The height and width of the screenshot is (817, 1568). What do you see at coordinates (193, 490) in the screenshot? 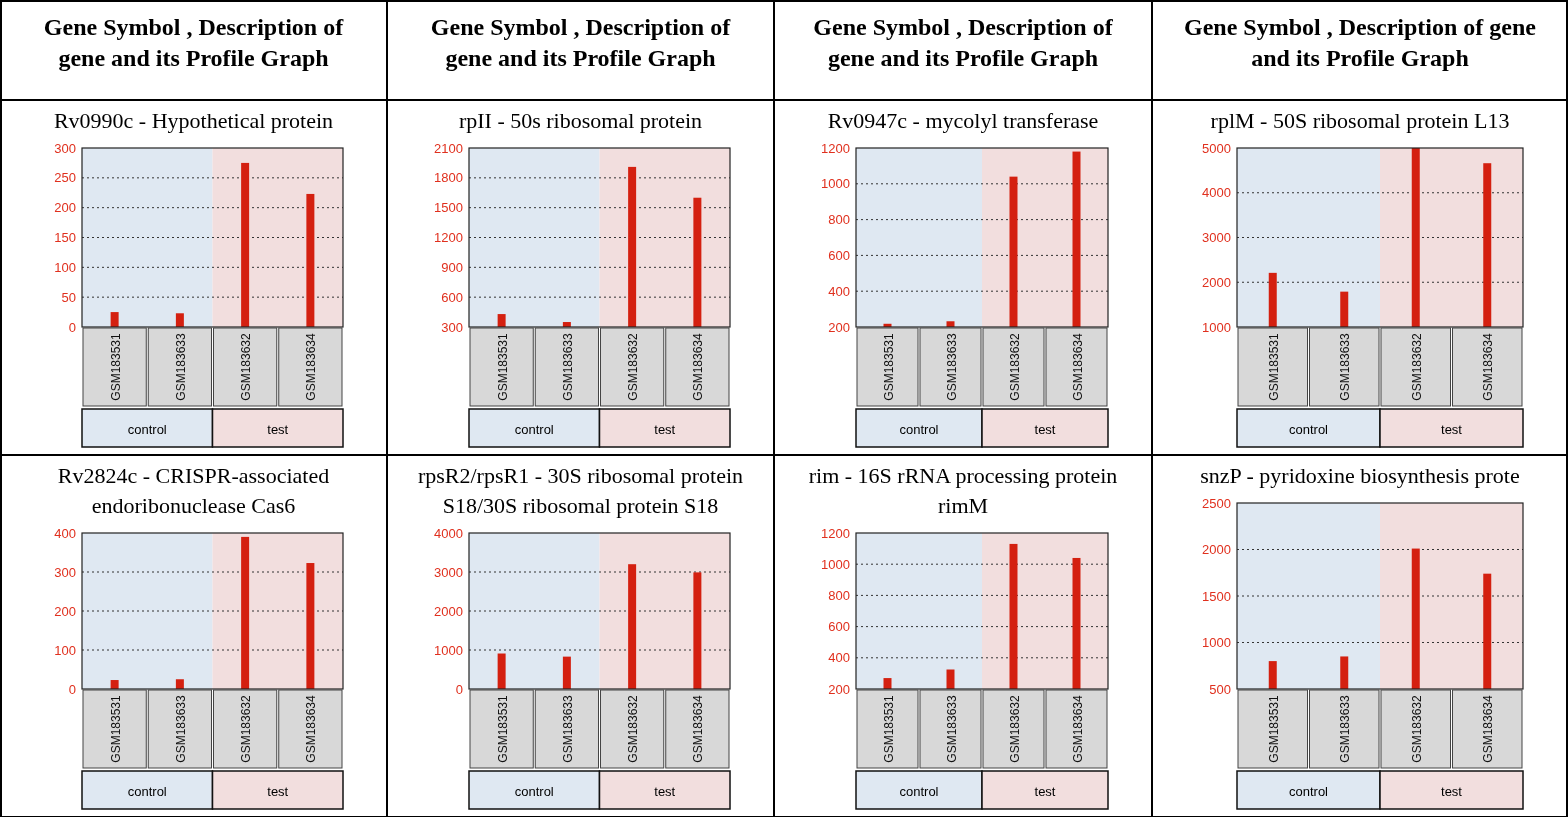
I see `chart-title: Rv2824c - CRISPR-associated endoribonuclease Cas6` at bounding box center [193, 490].